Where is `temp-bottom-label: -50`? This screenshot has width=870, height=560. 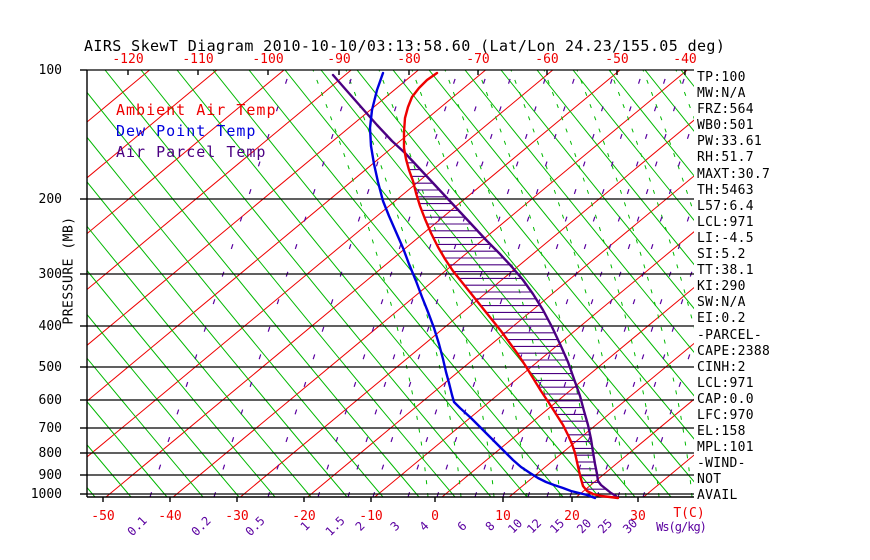 temp-bottom-label: -50 is located at coordinates (102, 516).